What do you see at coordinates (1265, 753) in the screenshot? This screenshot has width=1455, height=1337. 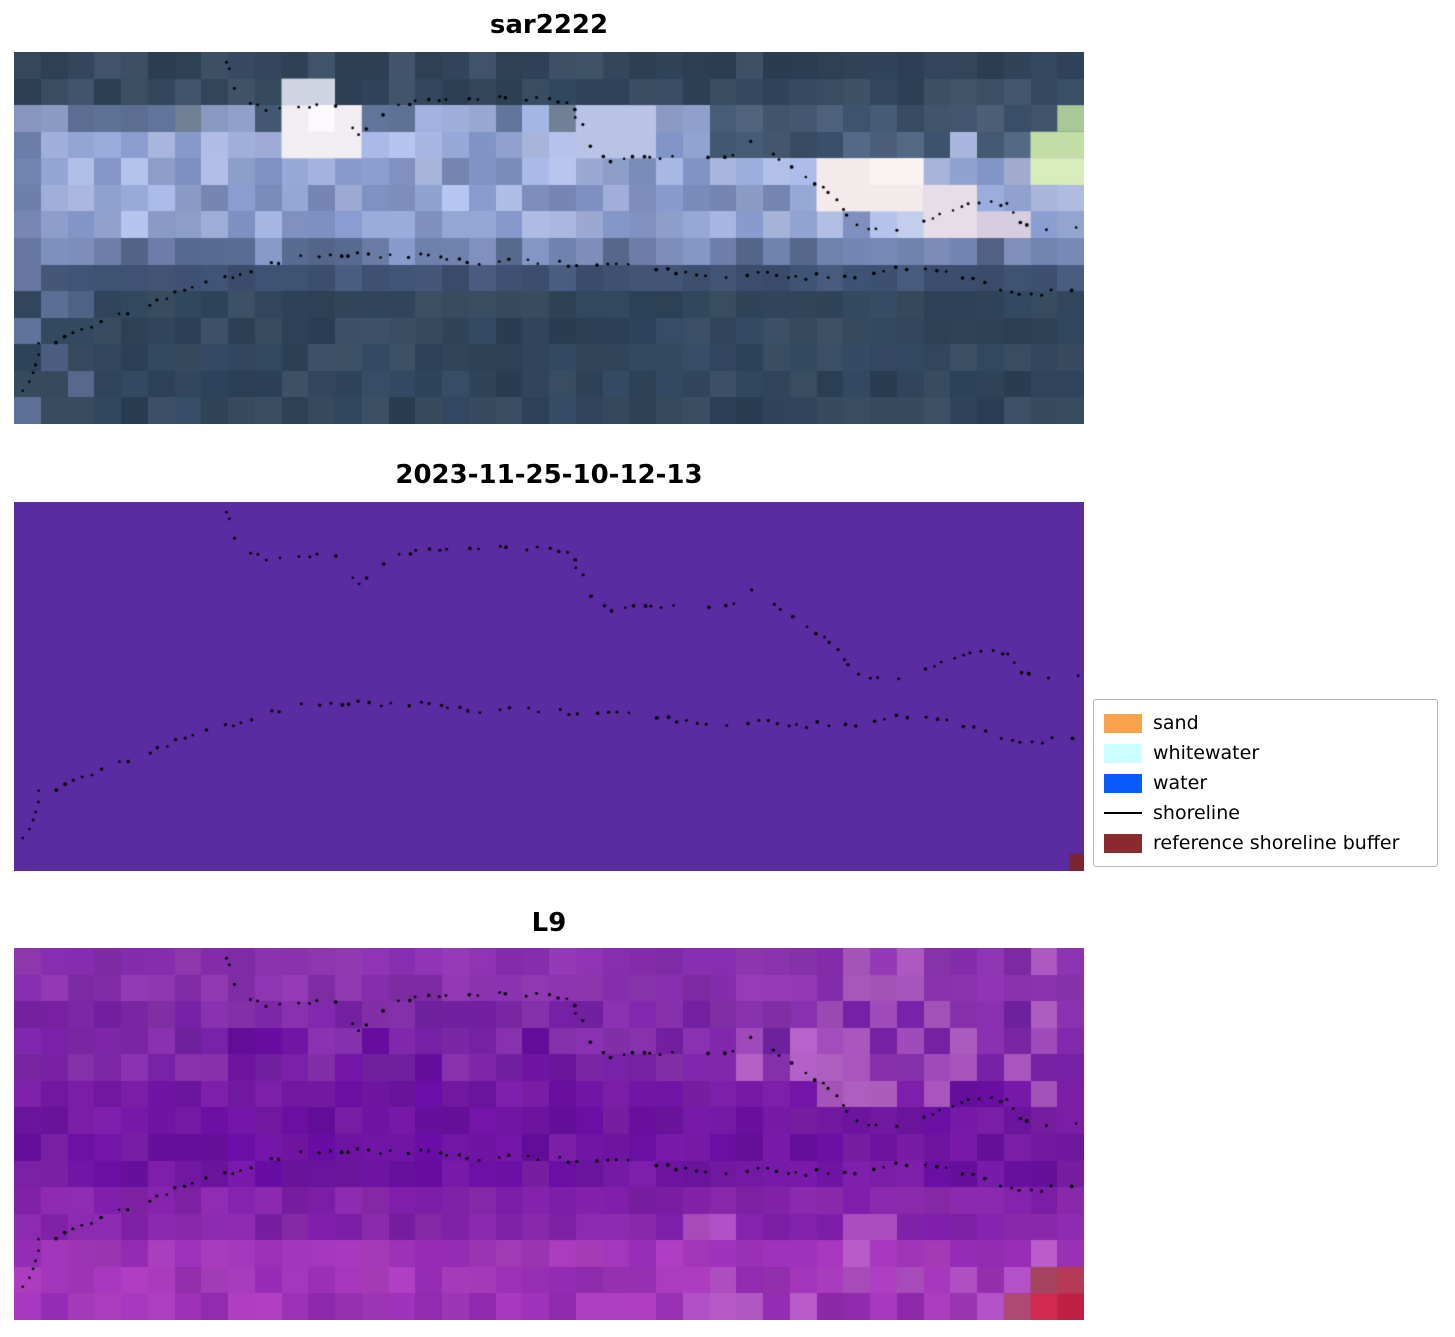 I see `legend-item-whitewater: whitewater` at bounding box center [1265, 753].